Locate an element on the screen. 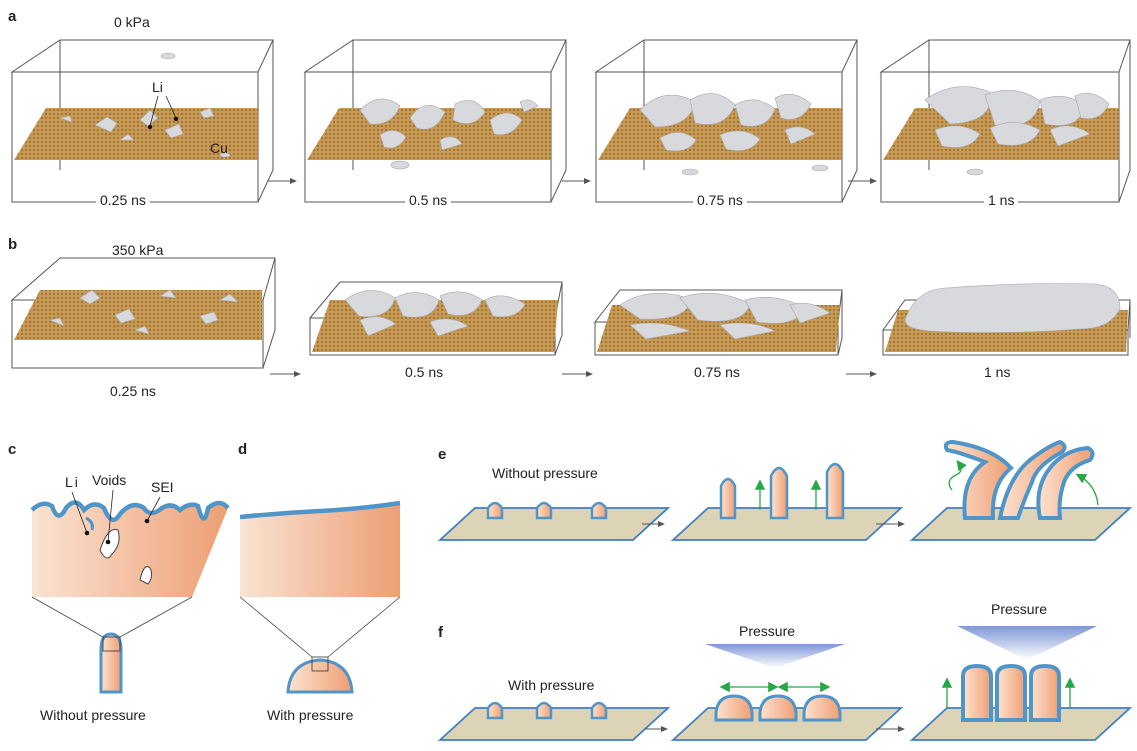 The image size is (1137, 751). time-label-b3: 0.75 ns is located at coordinates (717, 372).